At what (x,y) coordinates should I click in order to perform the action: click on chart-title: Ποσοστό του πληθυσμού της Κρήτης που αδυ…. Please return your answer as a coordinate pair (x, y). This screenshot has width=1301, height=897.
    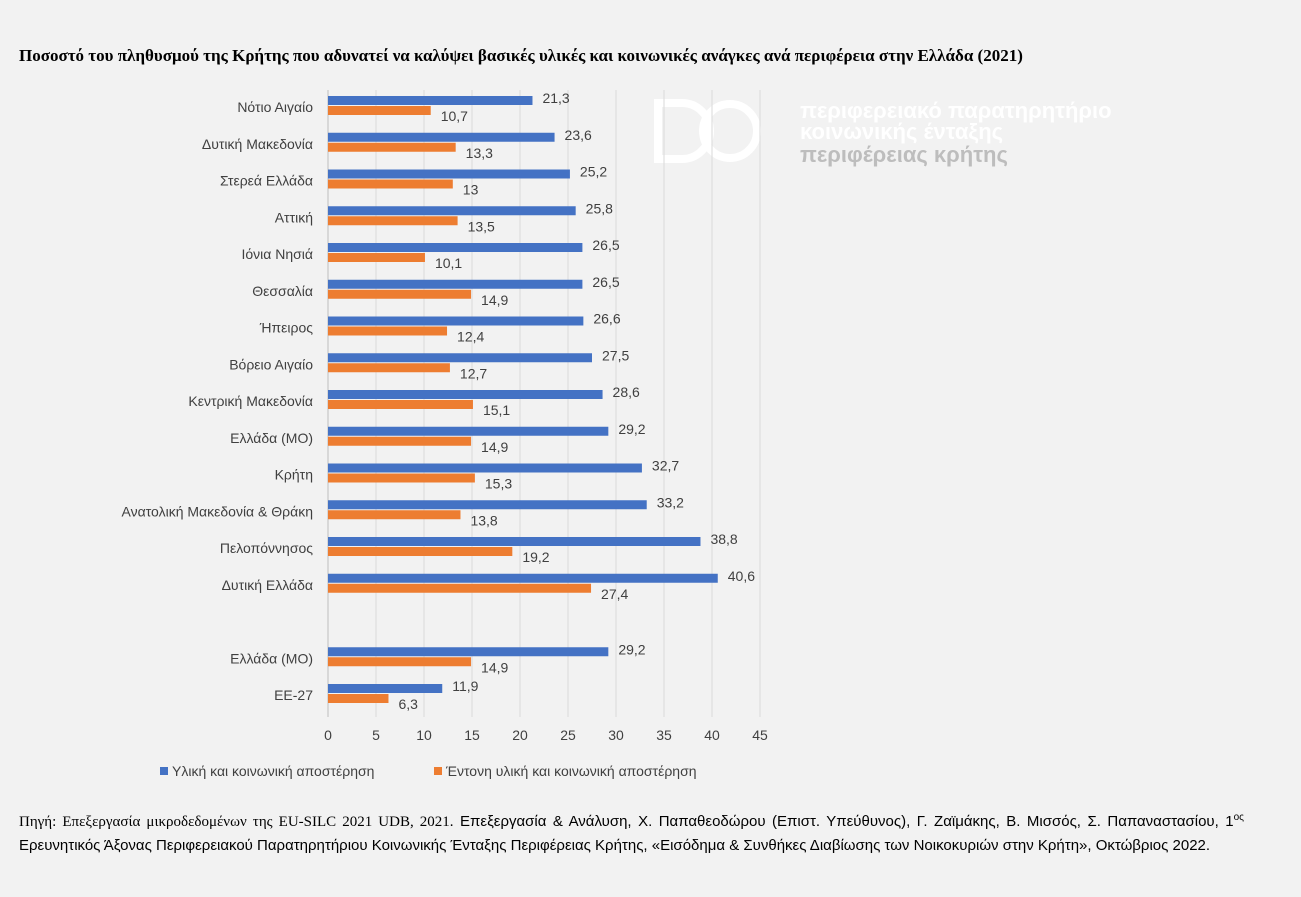
    Looking at the image, I should click on (521, 55).